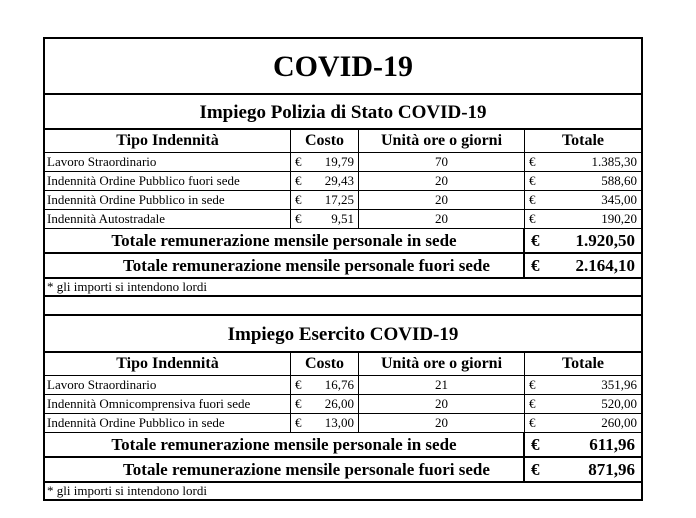 The image size is (696, 518). Describe the element at coordinates (619, 403) in the screenshot. I see `totale-value: 520,00` at that location.